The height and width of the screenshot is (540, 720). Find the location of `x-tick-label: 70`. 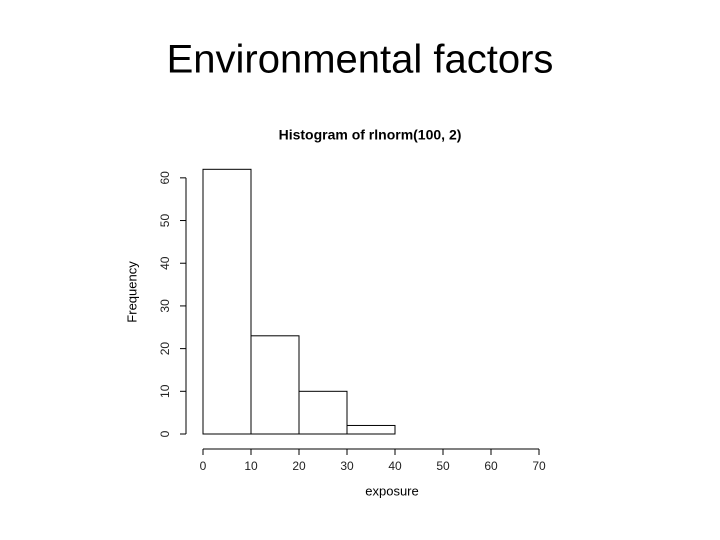

x-tick-label: 70 is located at coordinates (539, 466).